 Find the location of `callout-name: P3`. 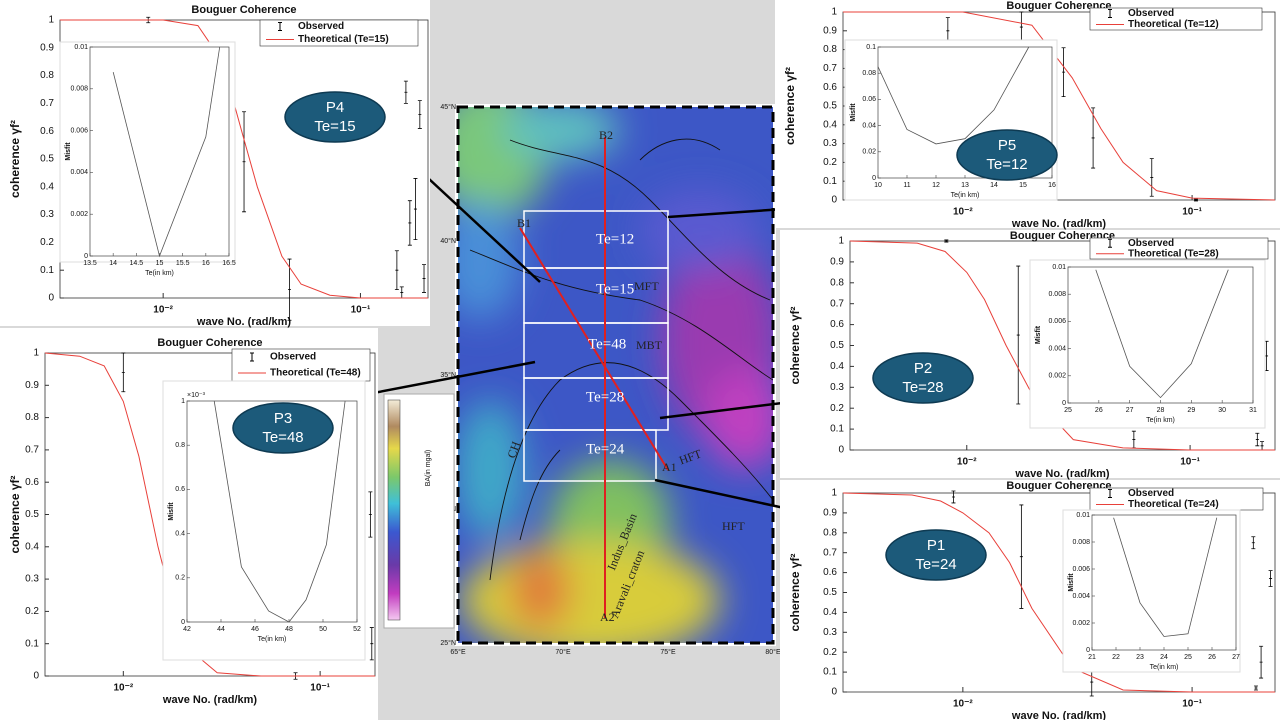

callout-name: P3 is located at coordinates (283, 418).